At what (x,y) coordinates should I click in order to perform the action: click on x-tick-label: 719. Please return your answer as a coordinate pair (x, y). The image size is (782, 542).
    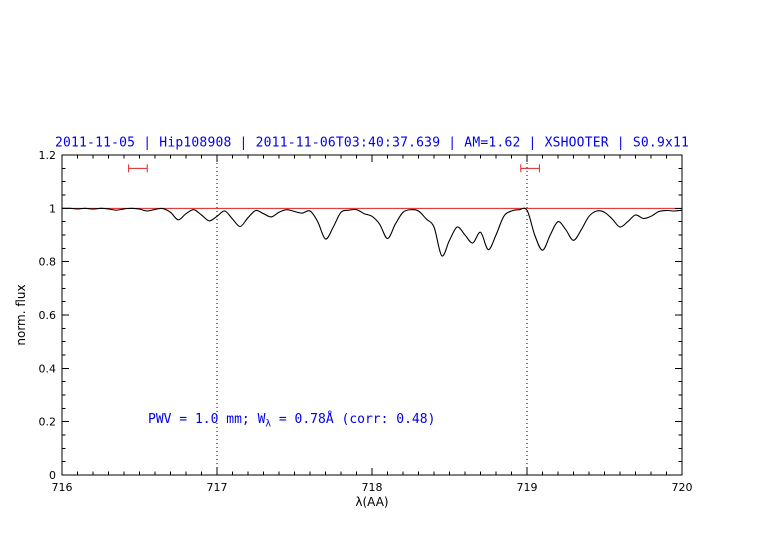
    Looking at the image, I should click on (527, 487).